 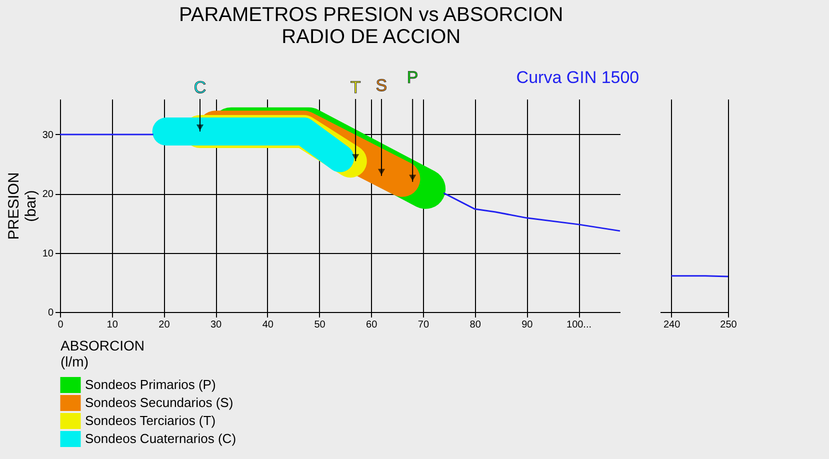 What do you see at coordinates (578, 77) in the screenshot?
I see `text: Curva GIN 1500` at bounding box center [578, 77].